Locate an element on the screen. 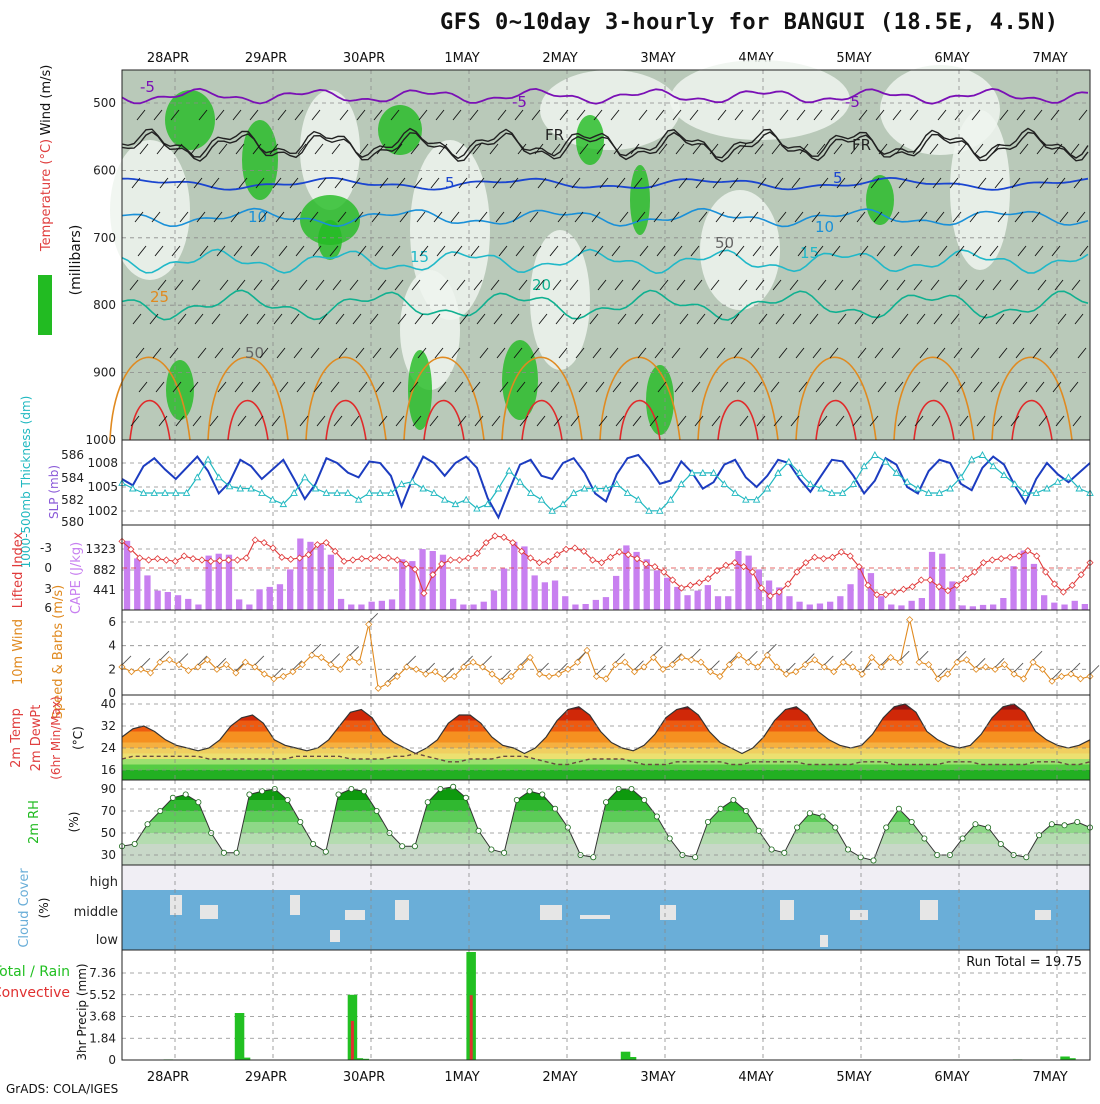 The width and height of the screenshot is (1100, 1104). rh-band is located at coordinates (606, 827).